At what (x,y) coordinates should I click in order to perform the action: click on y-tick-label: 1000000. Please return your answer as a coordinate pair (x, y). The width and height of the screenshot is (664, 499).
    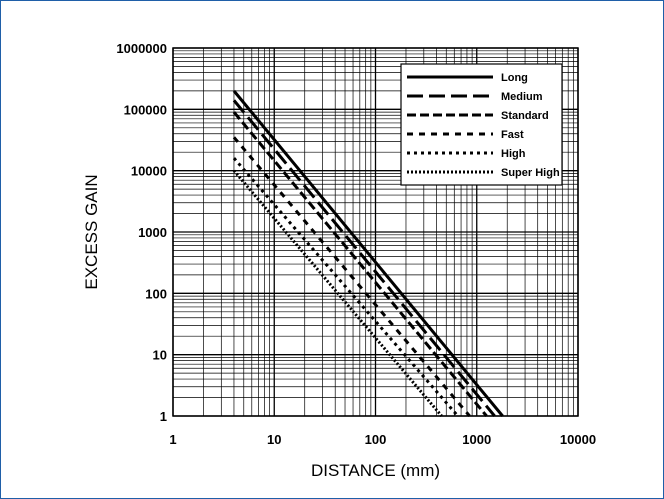
    Looking at the image, I should click on (141, 48).